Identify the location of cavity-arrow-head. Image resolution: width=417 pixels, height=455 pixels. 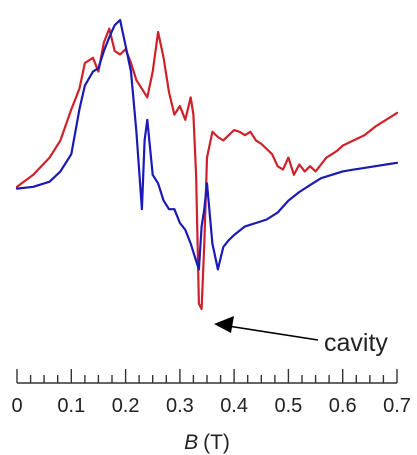
(224, 324).